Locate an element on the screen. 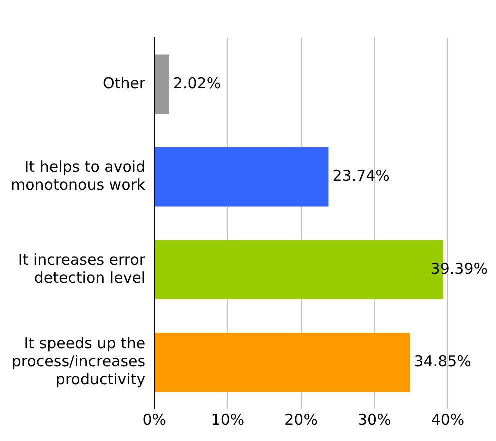  y-tick-label: Other is located at coordinates (124, 83).